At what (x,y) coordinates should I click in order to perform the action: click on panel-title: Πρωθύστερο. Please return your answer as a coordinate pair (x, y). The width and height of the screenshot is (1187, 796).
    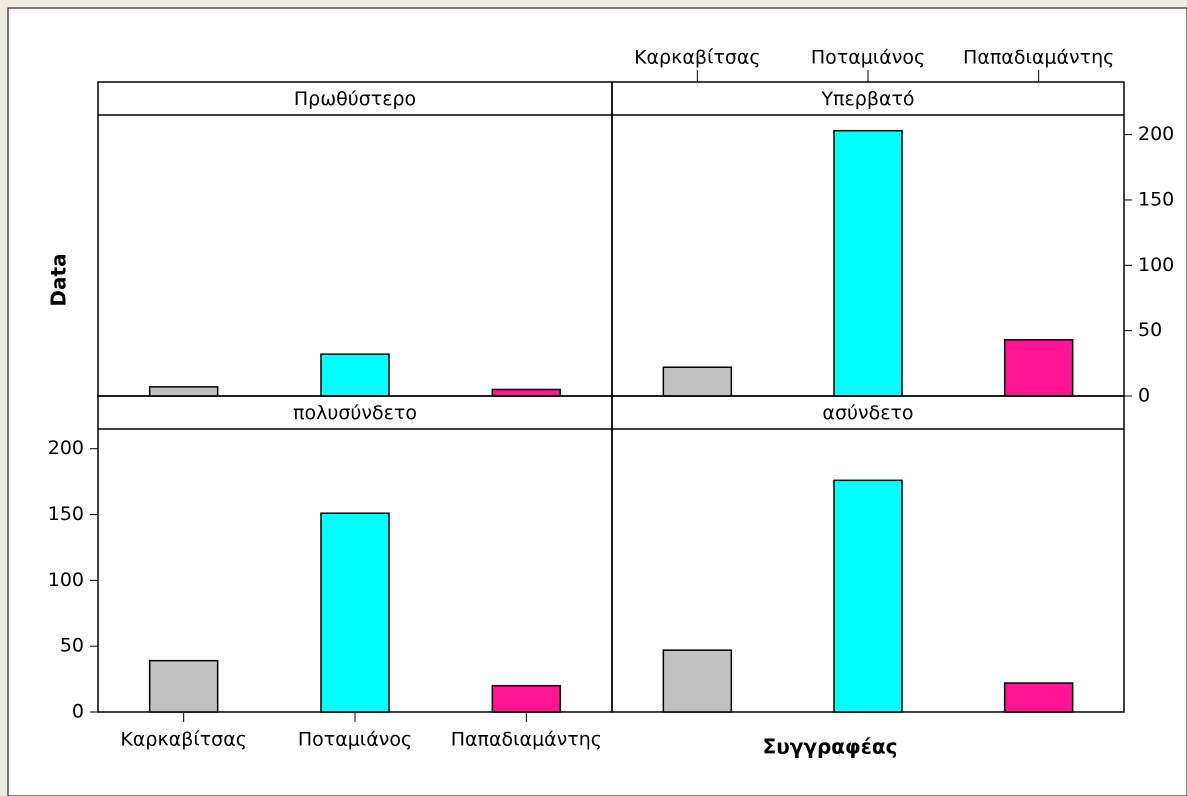
    Looking at the image, I should click on (355, 99).